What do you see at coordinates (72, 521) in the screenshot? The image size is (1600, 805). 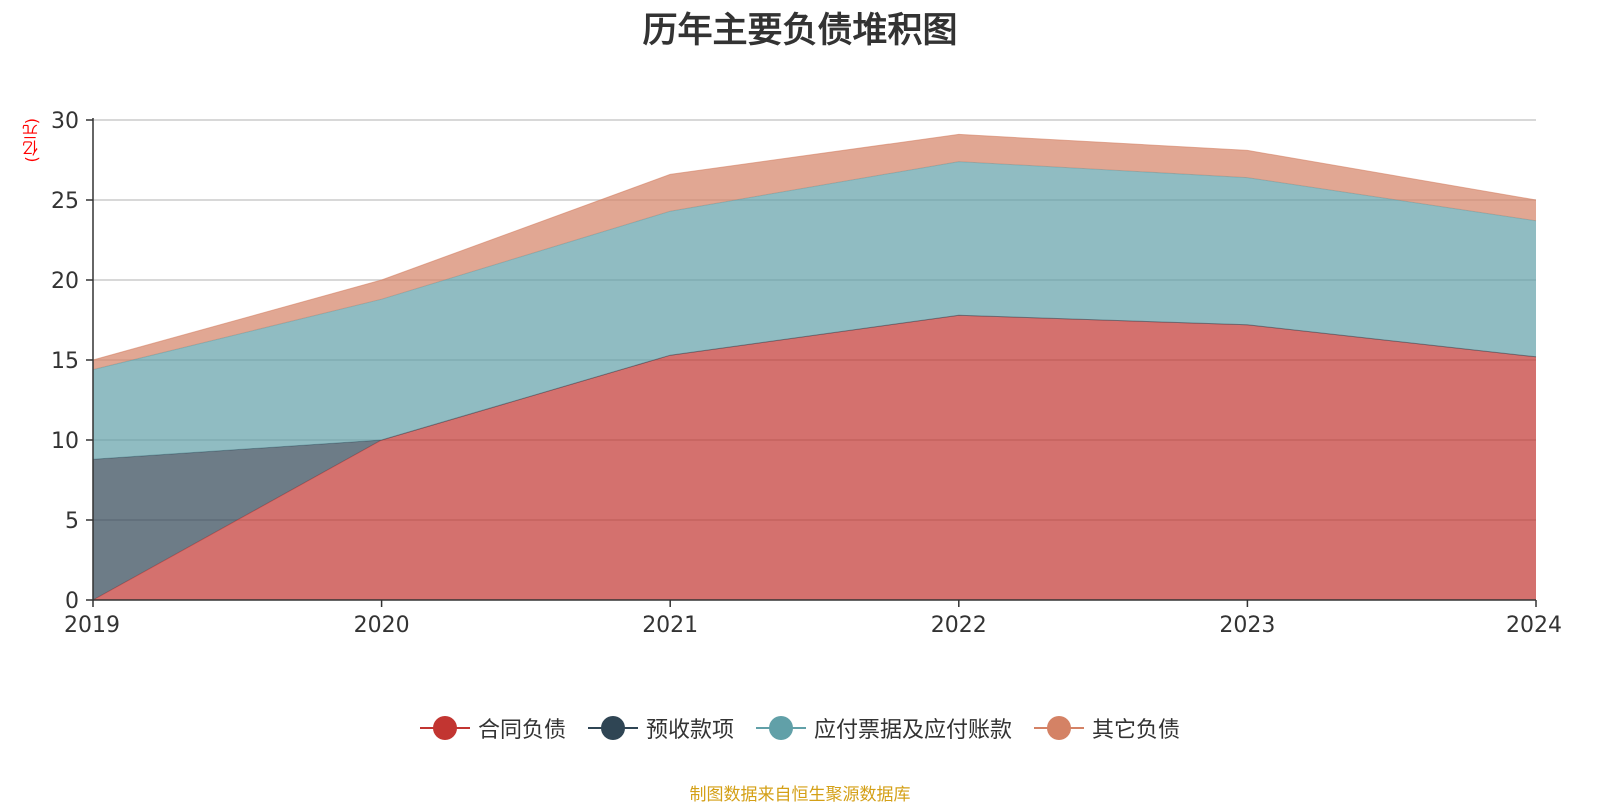 I see `y-tick-label: 5` at bounding box center [72, 521].